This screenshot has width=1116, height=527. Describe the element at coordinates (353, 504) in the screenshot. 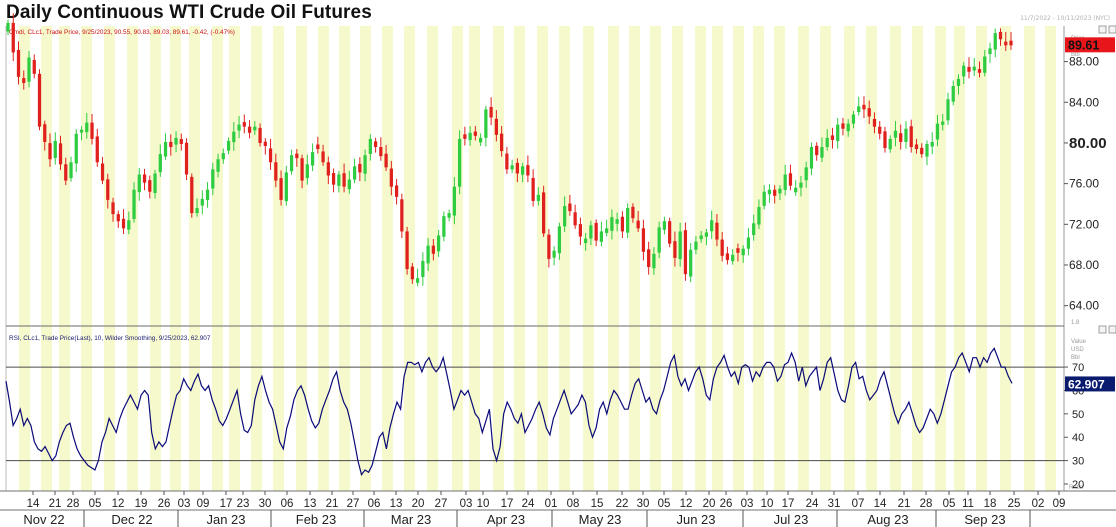

I see `x-tick-label: 27` at that location.